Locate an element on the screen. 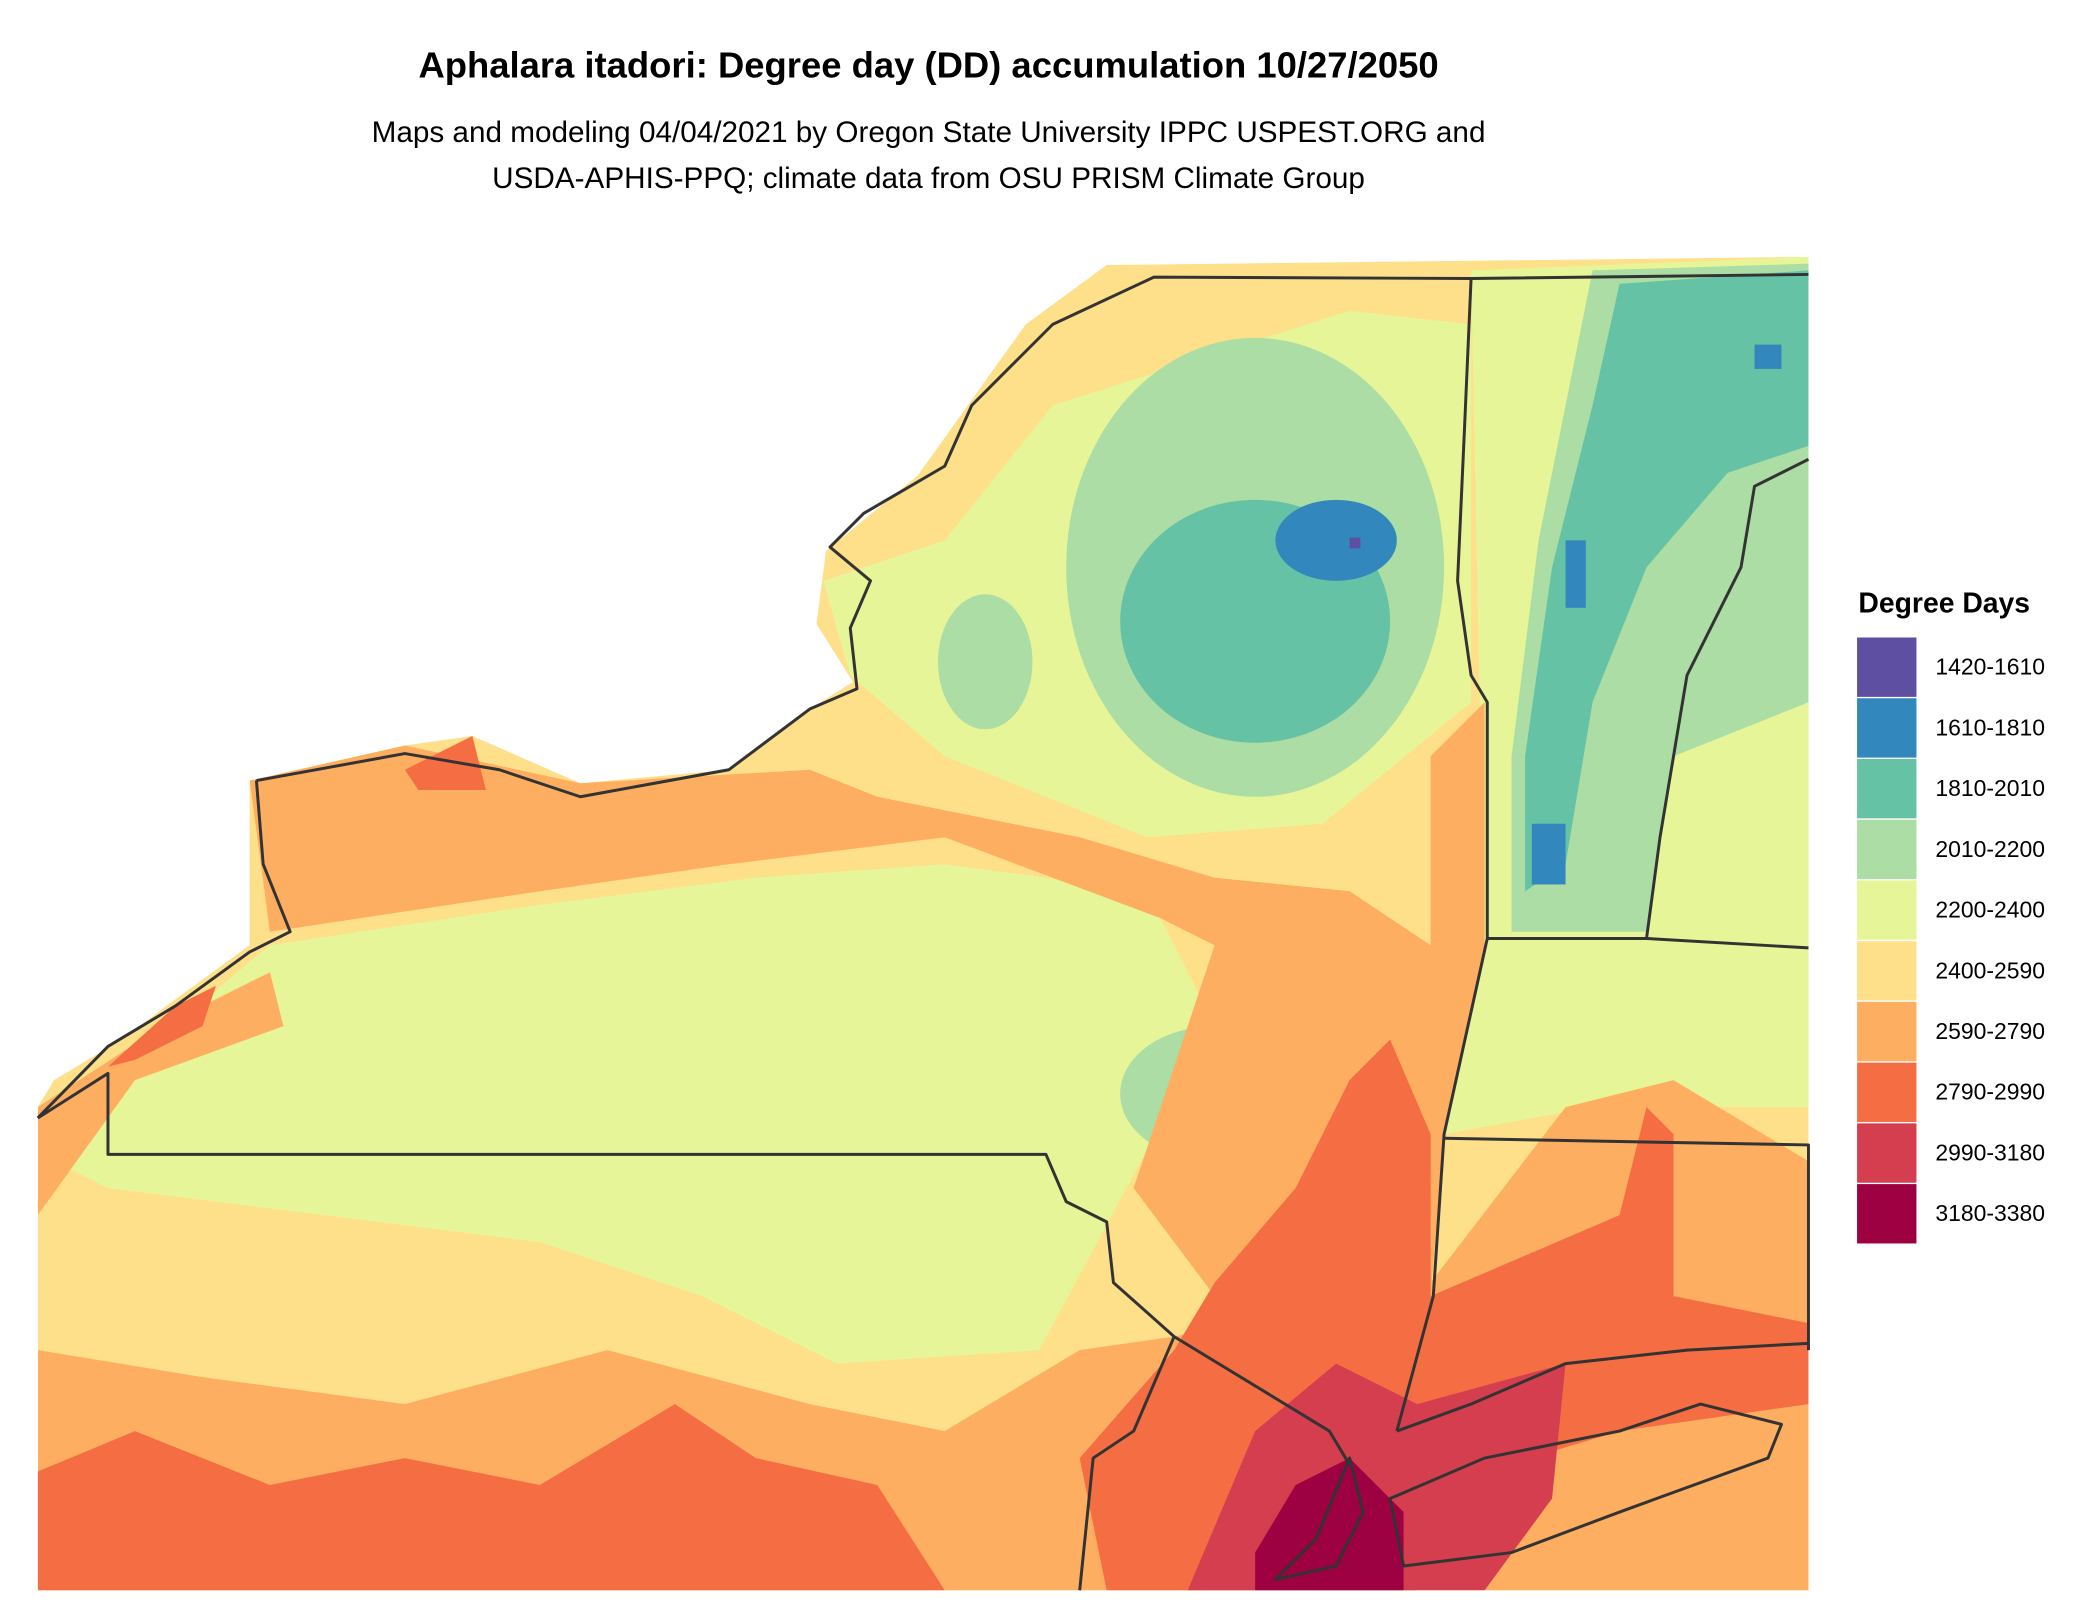  legend-label: 2010-2200 is located at coordinates (1990, 849).